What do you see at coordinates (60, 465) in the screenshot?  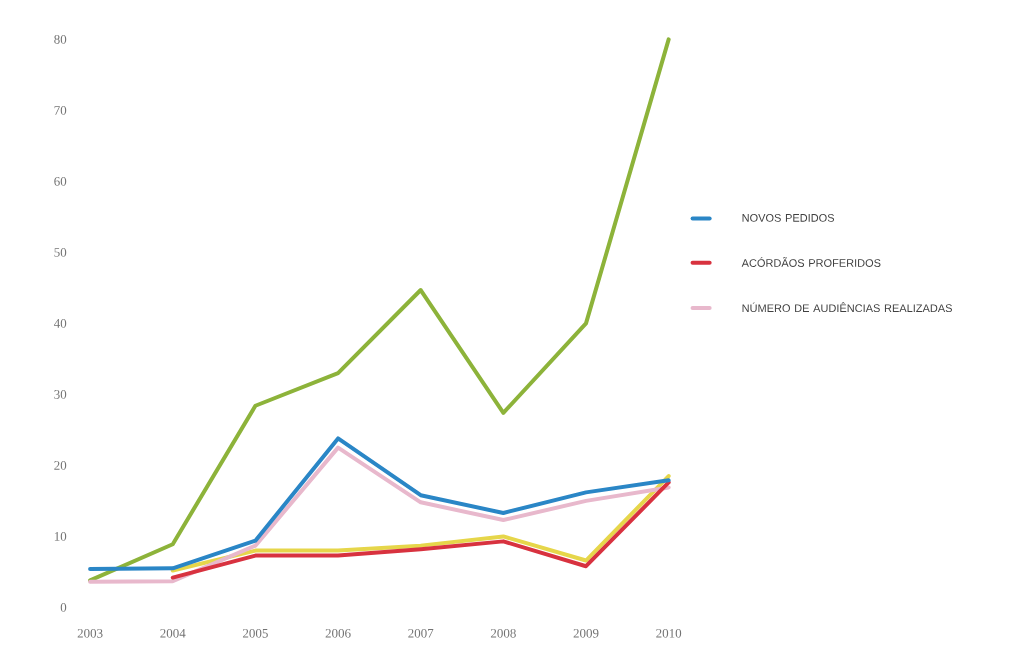 I see `y-tick-label: 20` at bounding box center [60, 465].